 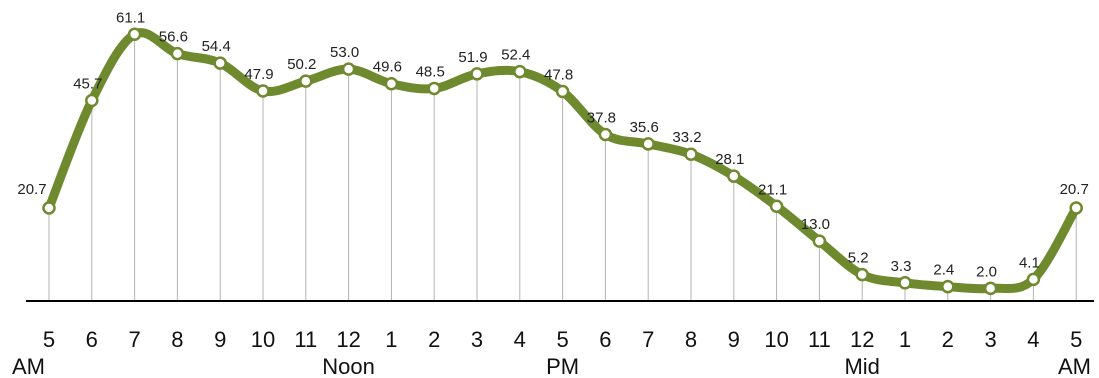 What do you see at coordinates (301, 64) in the screenshot?
I see `data-label-6: 50.2` at bounding box center [301, 64].